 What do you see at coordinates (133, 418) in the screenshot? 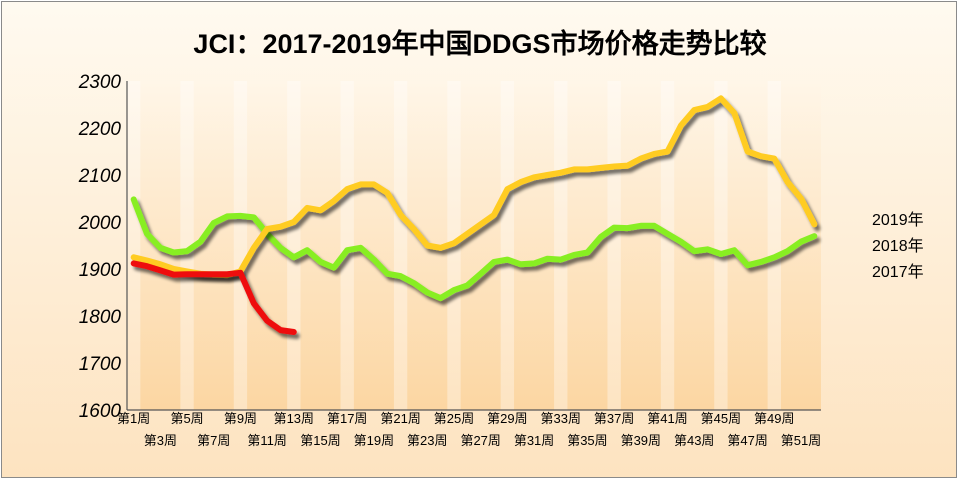
I see `x-tick-label: 第1周` at bounding box center [133, 418].